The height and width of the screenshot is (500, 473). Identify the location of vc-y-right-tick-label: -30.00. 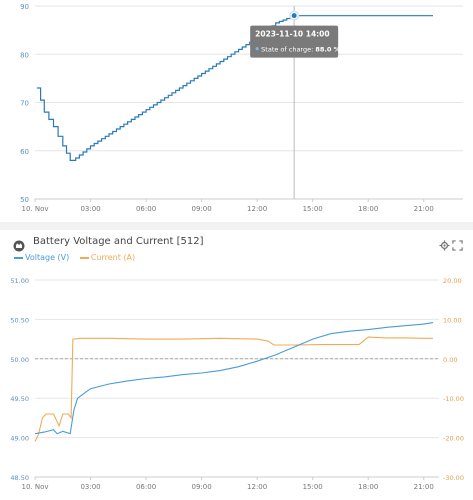
(453, 478).